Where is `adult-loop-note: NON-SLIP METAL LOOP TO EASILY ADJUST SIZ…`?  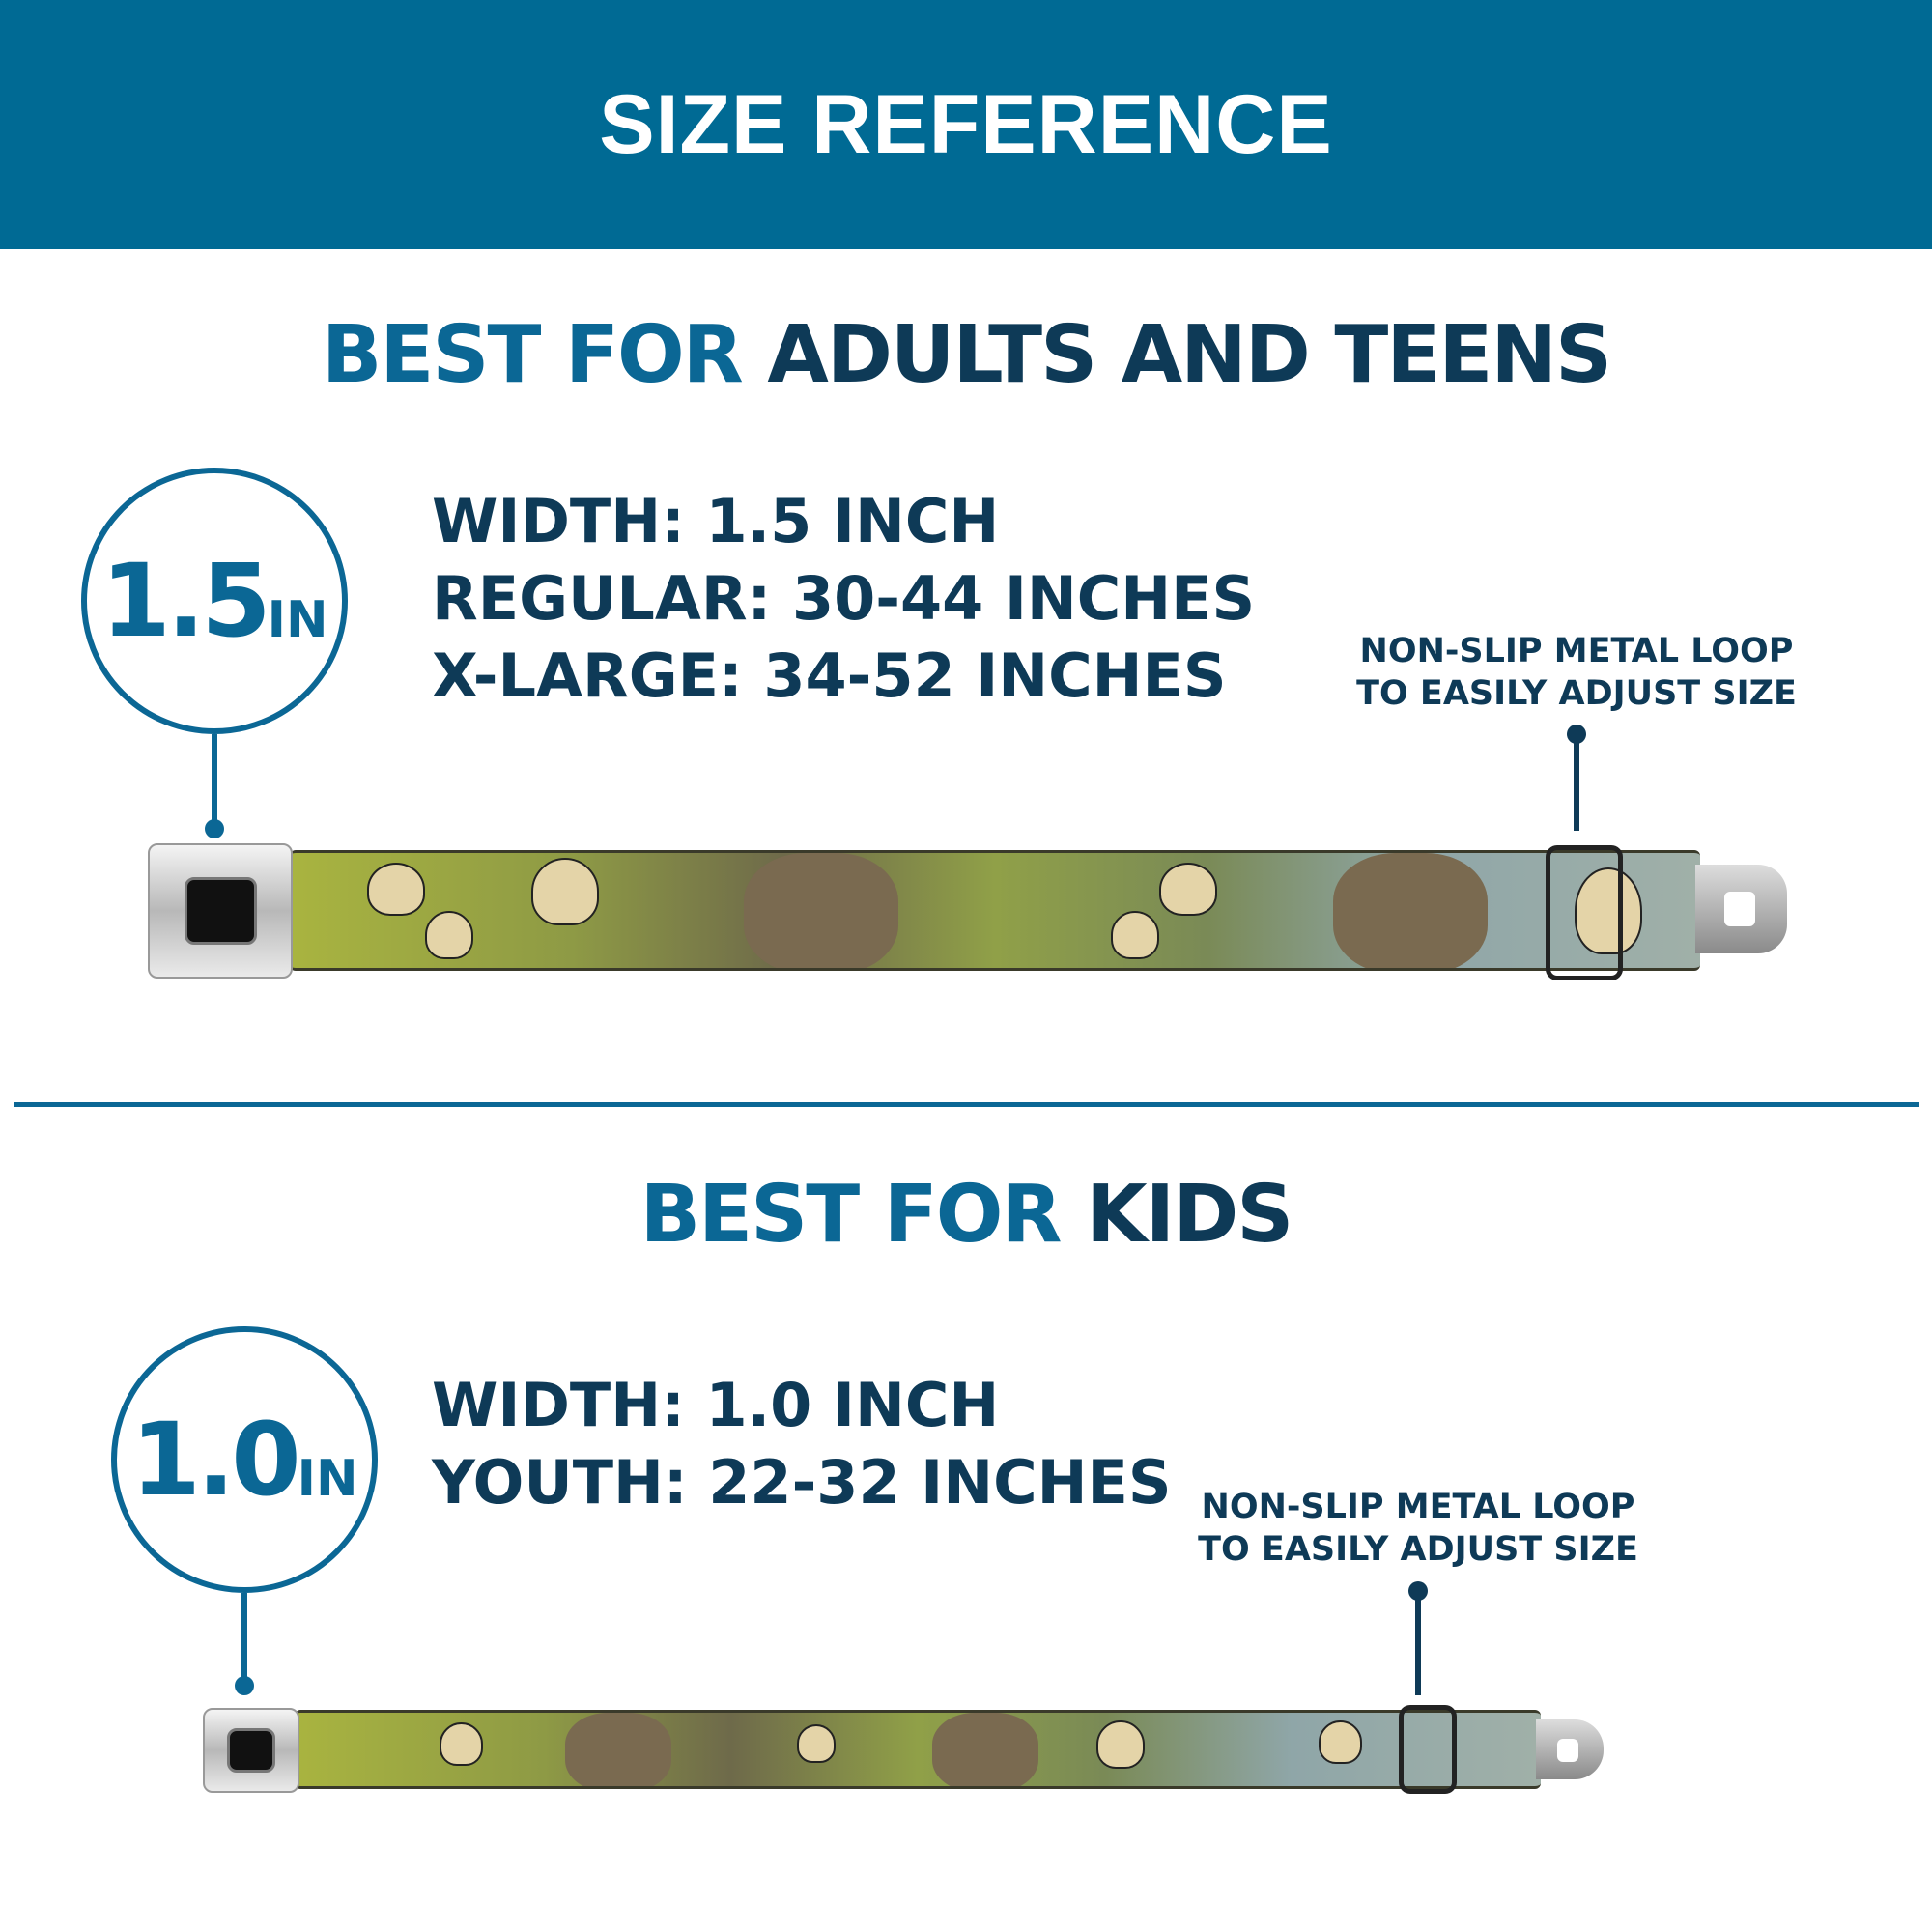 adult-loop-note: NON-SLIP METAL LOOP TO EASILY ADJUST SIZ… is located at coordinates (1576, 672).